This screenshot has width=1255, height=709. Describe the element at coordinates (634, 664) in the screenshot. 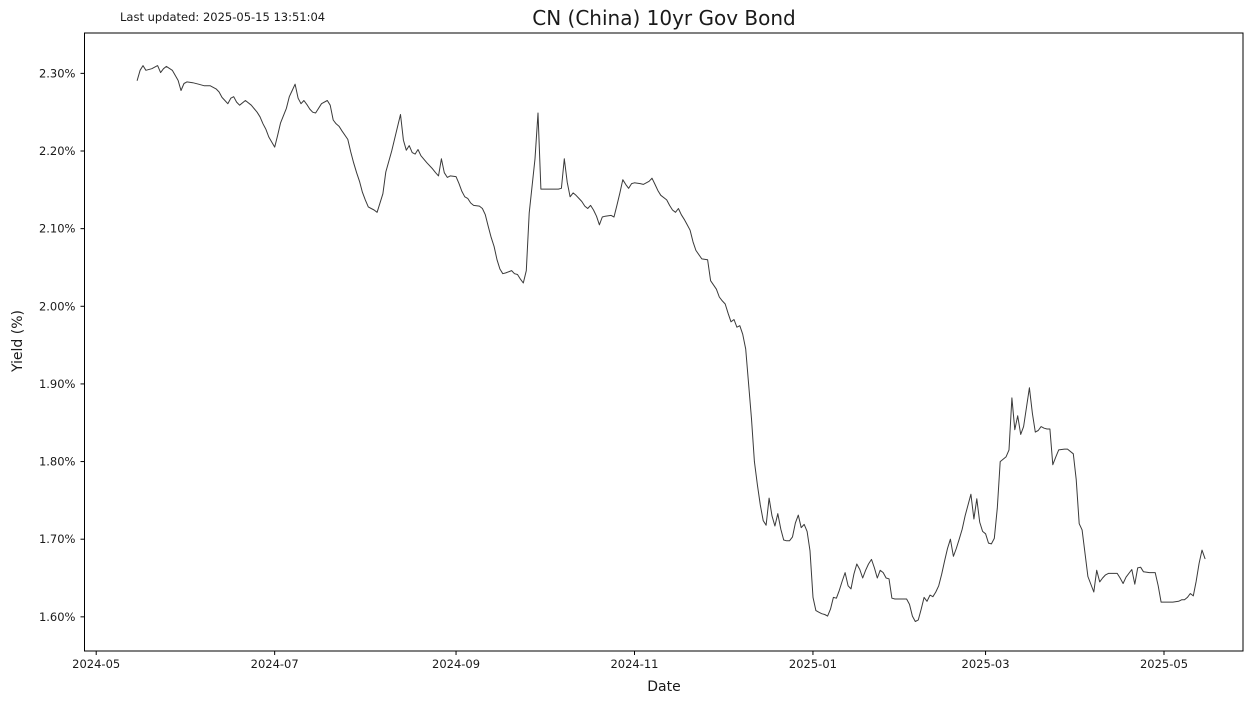

I see `x-tick-label: 2024-11` at that location.